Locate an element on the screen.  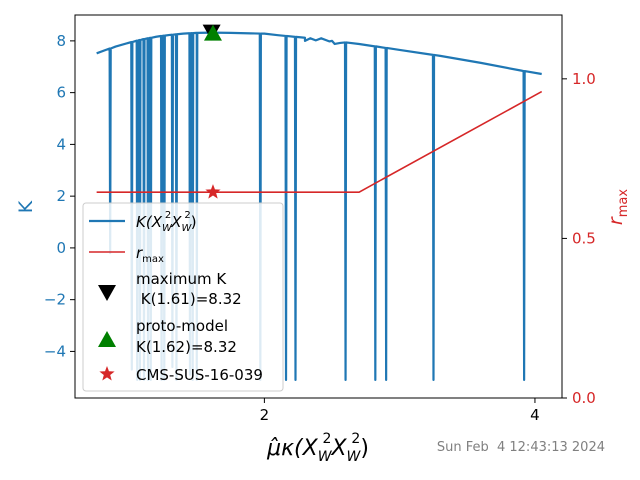
legend-maximum-label-2: K(1.61)=8.32 is located at coordinates (189, 299).